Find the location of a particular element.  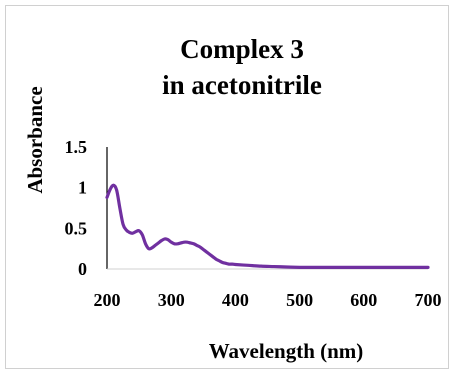

chart-title-line-2: in acetonitrile is located at coordinates (242, 85).